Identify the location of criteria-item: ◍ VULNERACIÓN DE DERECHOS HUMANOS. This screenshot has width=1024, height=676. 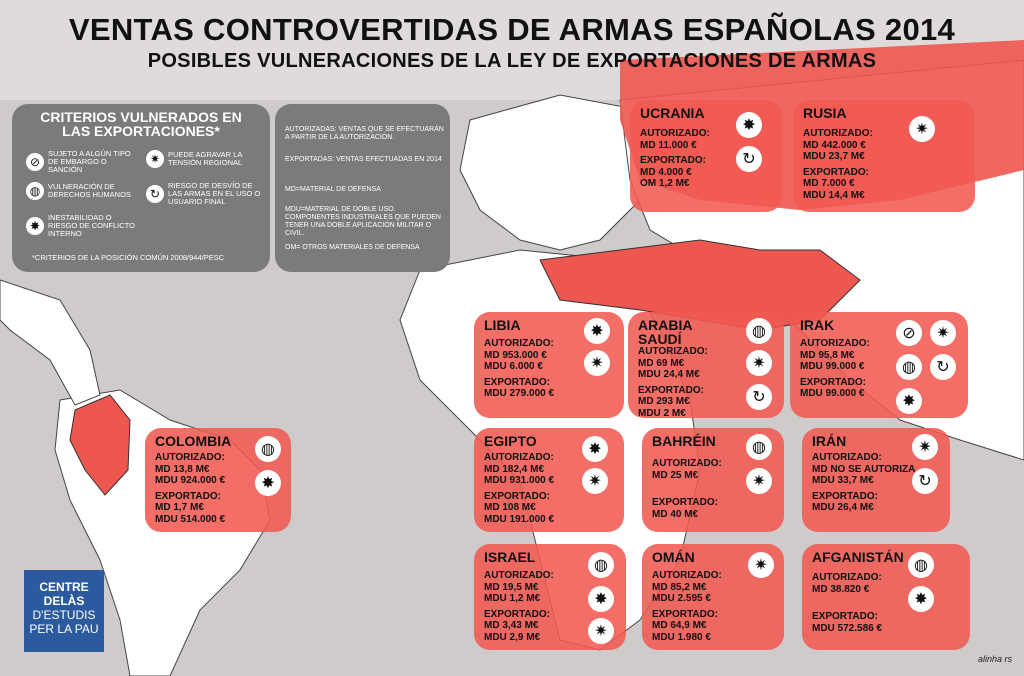
(83, 191).